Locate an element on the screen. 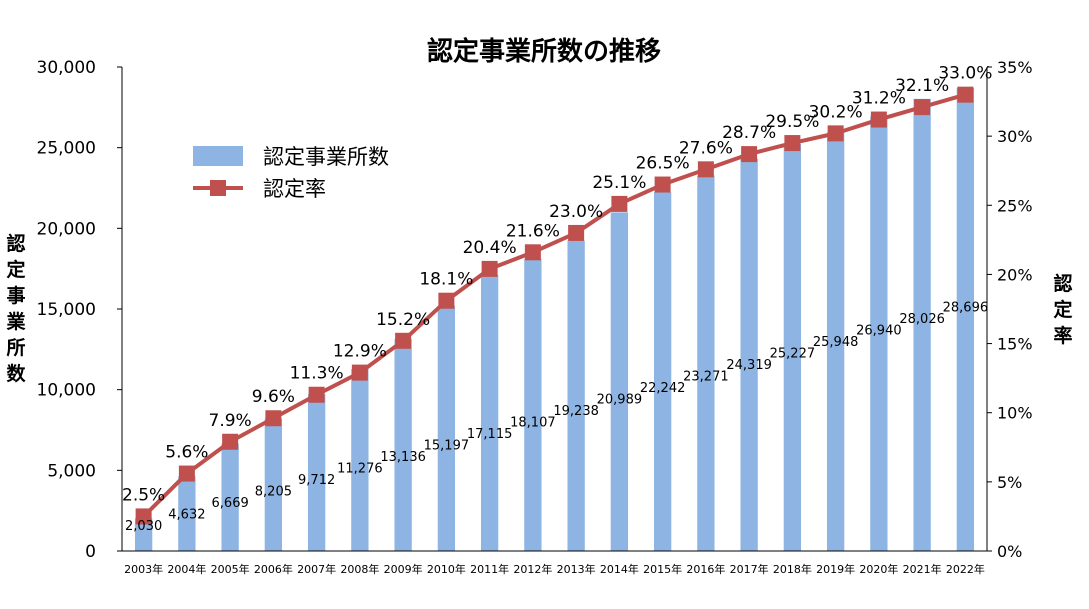  bar-value-label: 23,271 is located at coordinates (706, 377).